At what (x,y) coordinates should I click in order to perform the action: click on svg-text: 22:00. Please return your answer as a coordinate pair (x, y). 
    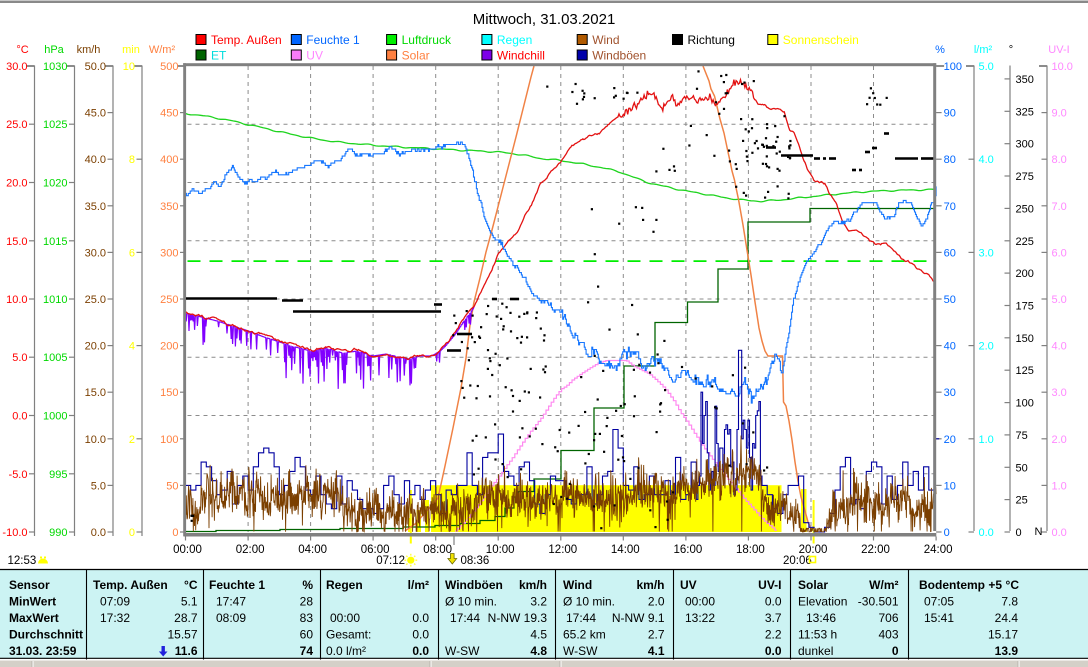
    Looking at the image, I should click on (875, 550).